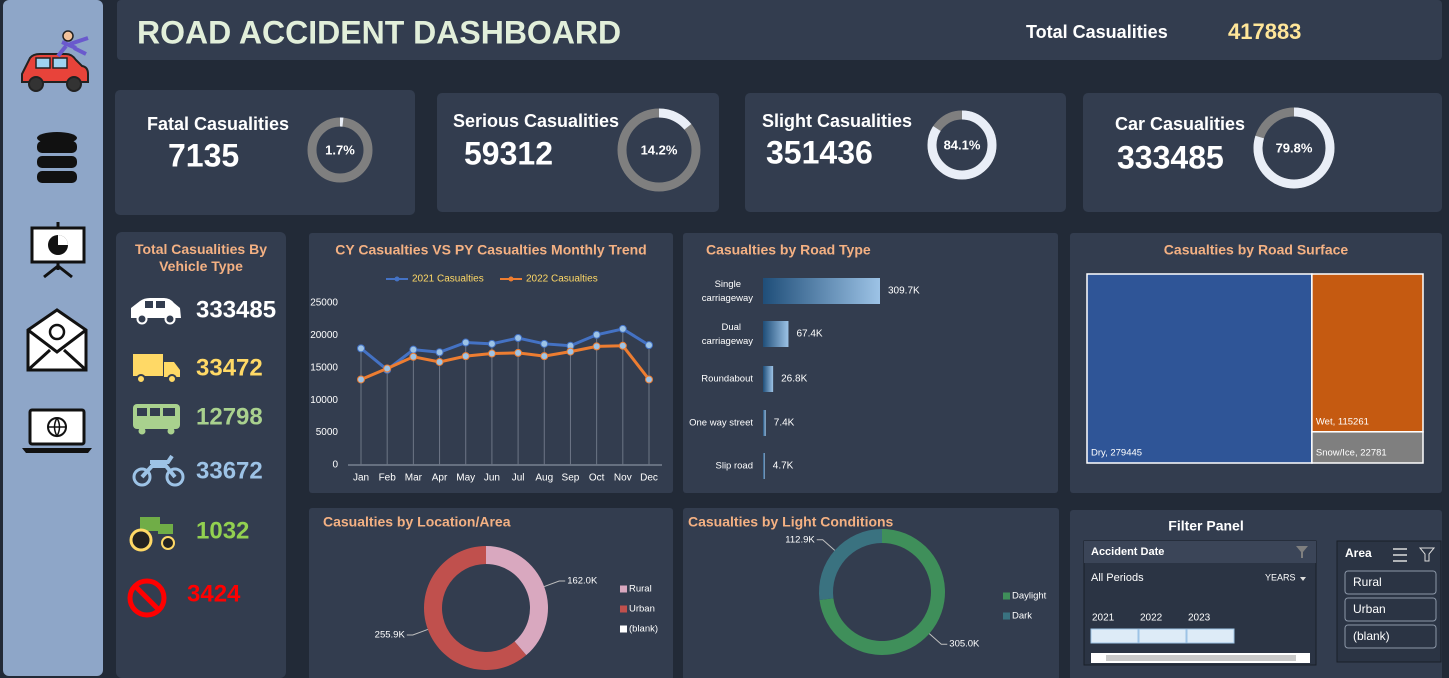 The width and height of the screenshot is (1449, 678). Describe the element at coordinates (1303, 579) in the screenshot. I see `dropdown-arrow` at that location.